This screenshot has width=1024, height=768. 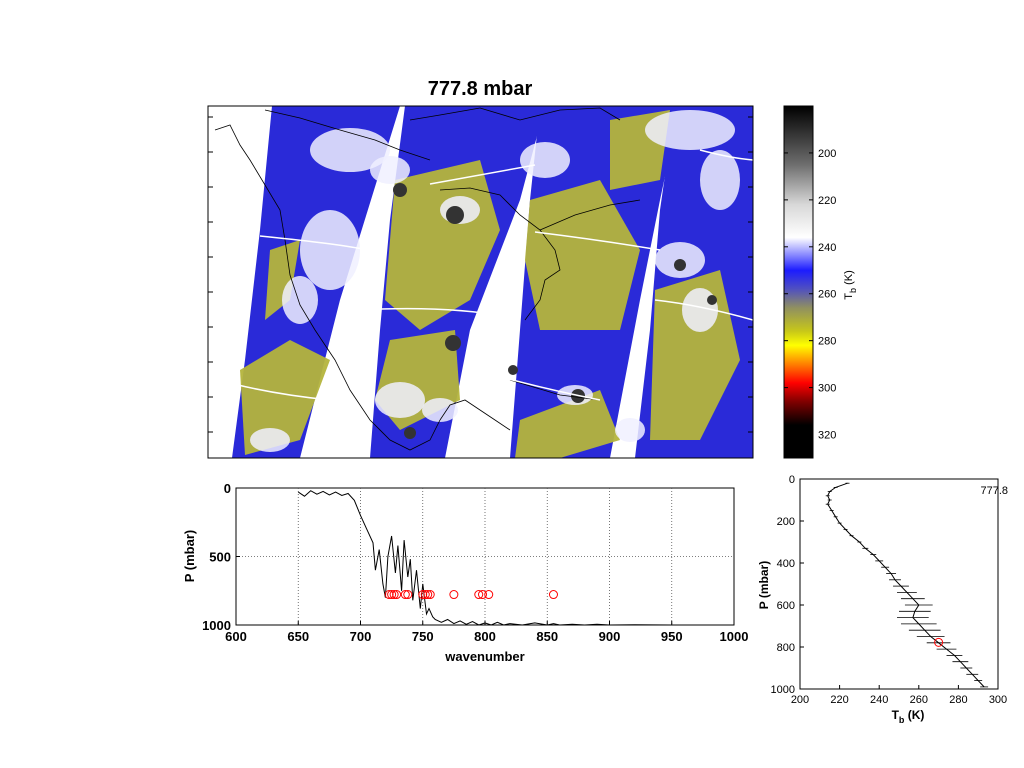 What do you see at coordinates (361, 636) in the screenshot?
I see `x-tick-label: 700` at bounding box center [361, 636].